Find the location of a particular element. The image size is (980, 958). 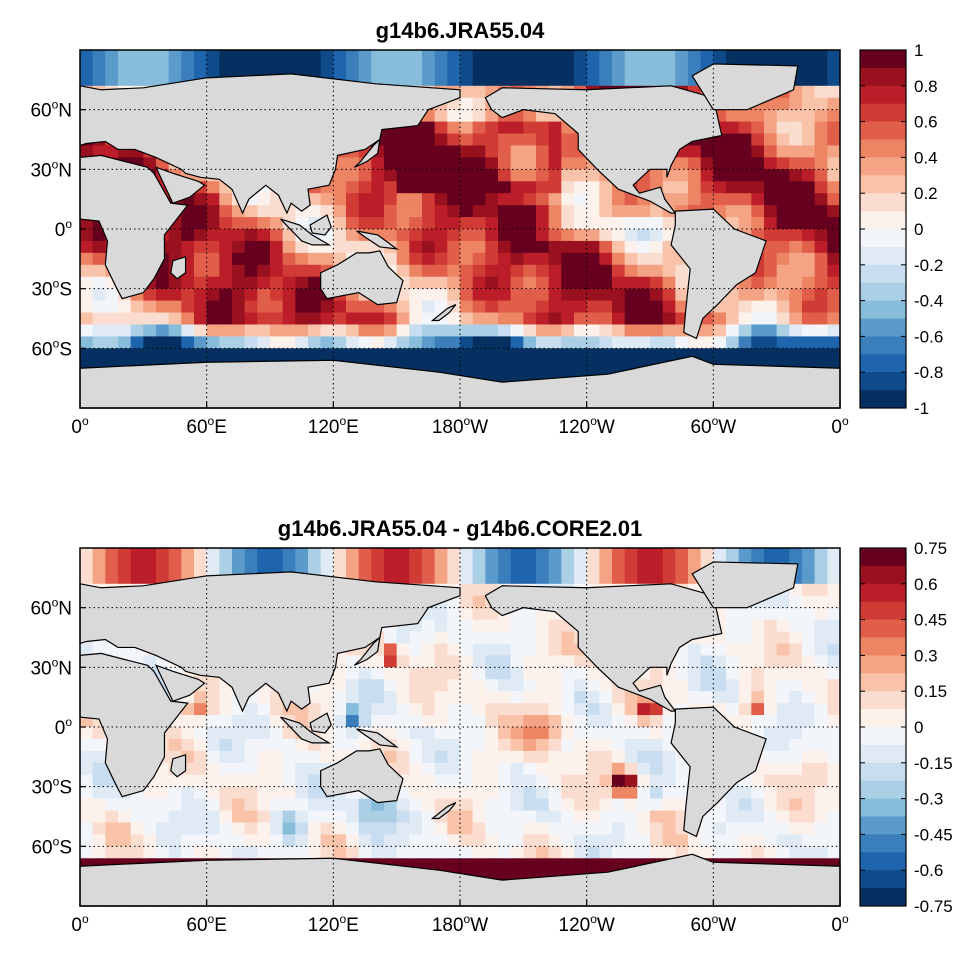

colorbar-tick-label-4: 0.2 is located at coordinates (926, 193).